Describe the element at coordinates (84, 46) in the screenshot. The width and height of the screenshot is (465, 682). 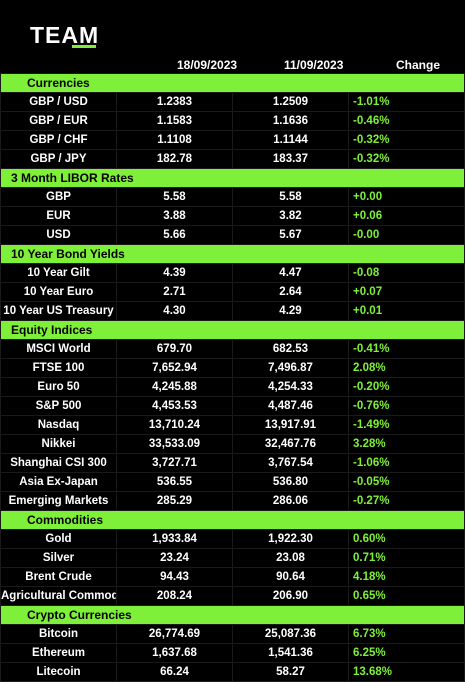
I see `logo-underline` at that location.